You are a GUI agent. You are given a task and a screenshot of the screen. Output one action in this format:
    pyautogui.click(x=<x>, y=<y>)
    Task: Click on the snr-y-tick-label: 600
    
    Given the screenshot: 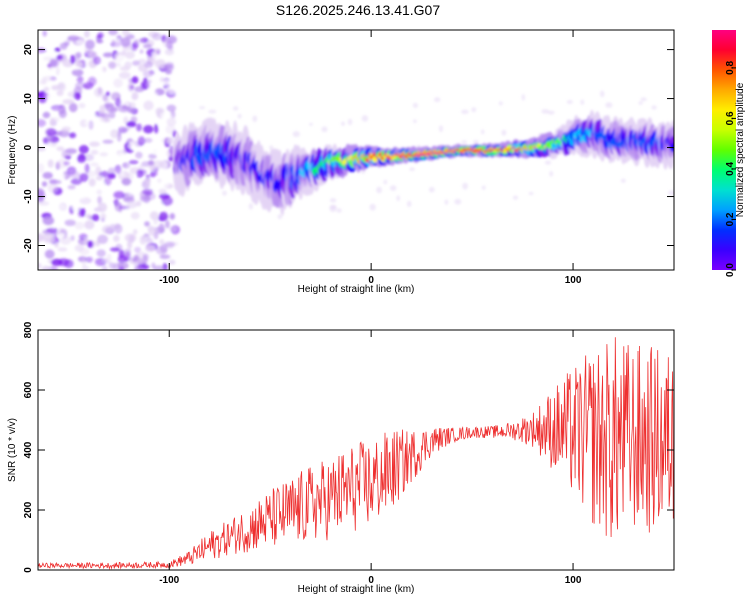 What is the action you would take?
    pyautogui.click(x=28, y=389)
    